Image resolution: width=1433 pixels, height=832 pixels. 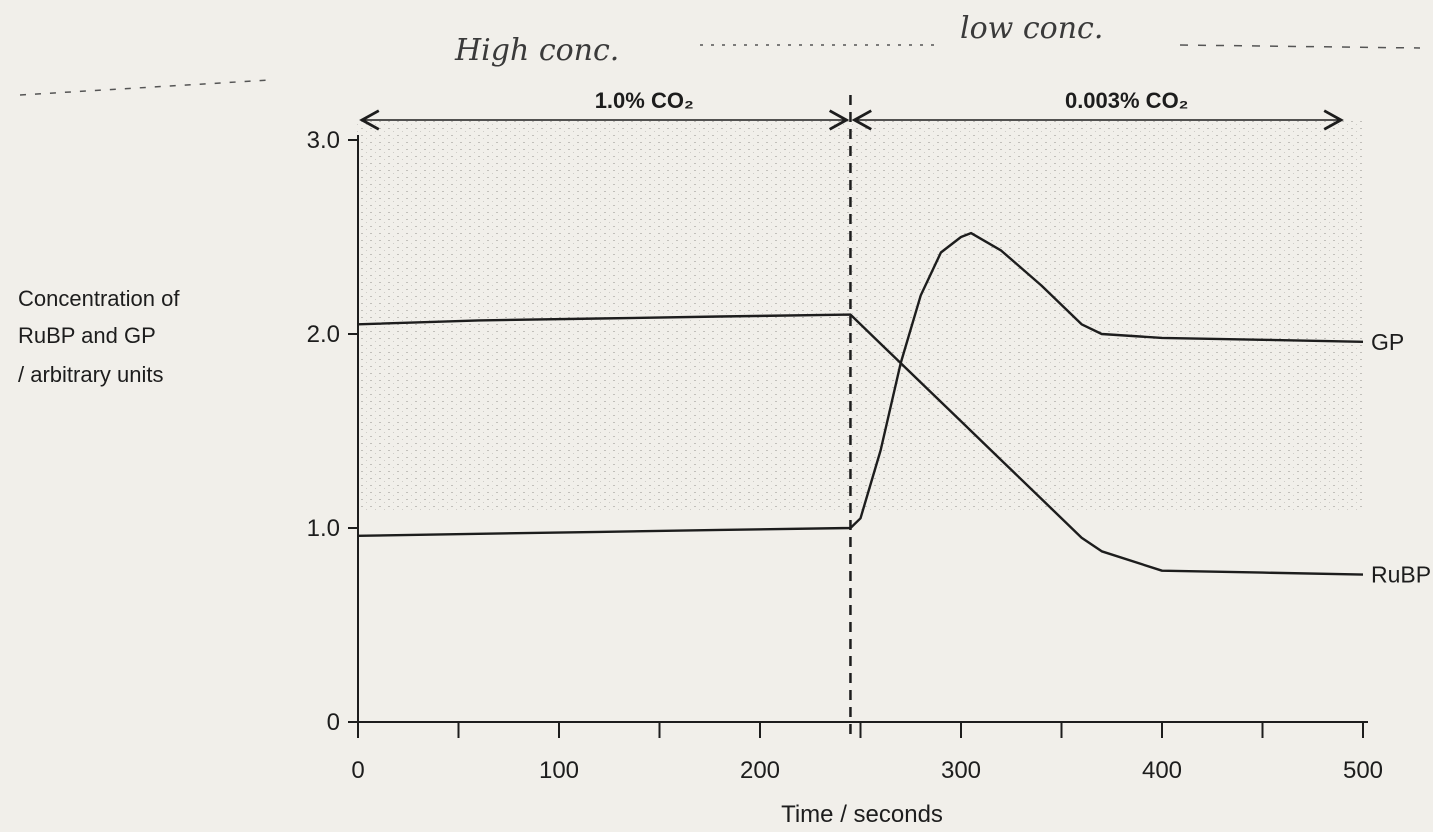 I want to click on dashed-underline-right, so click(x=1300, y=46).